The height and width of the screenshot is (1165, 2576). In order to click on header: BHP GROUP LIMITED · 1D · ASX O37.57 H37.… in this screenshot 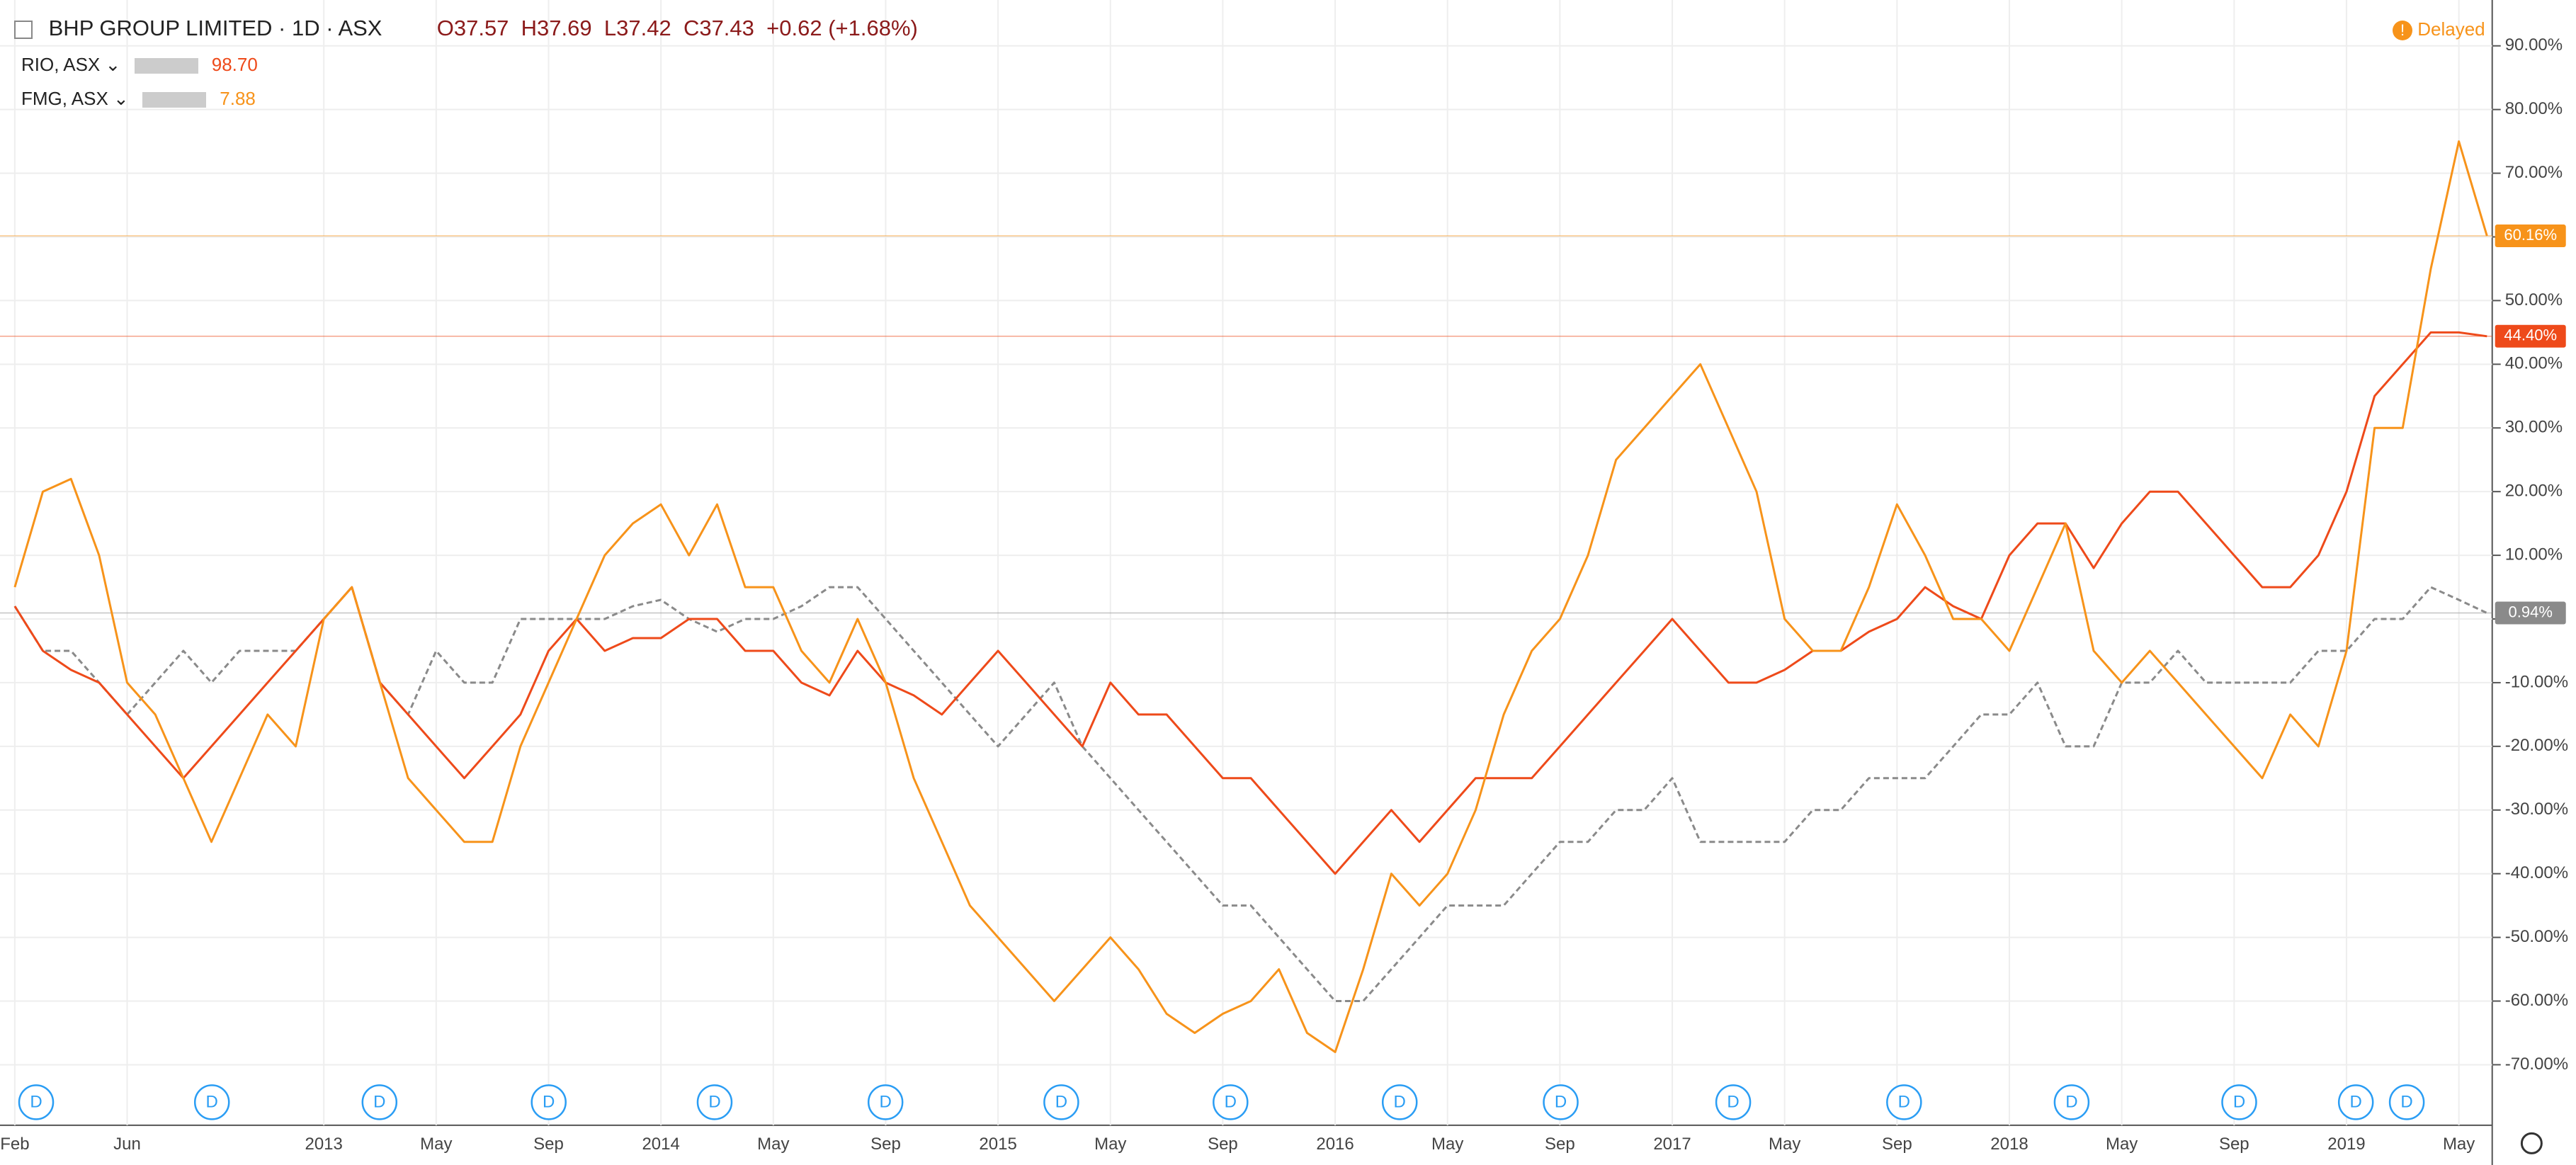, I will do `click(466, 29)`.